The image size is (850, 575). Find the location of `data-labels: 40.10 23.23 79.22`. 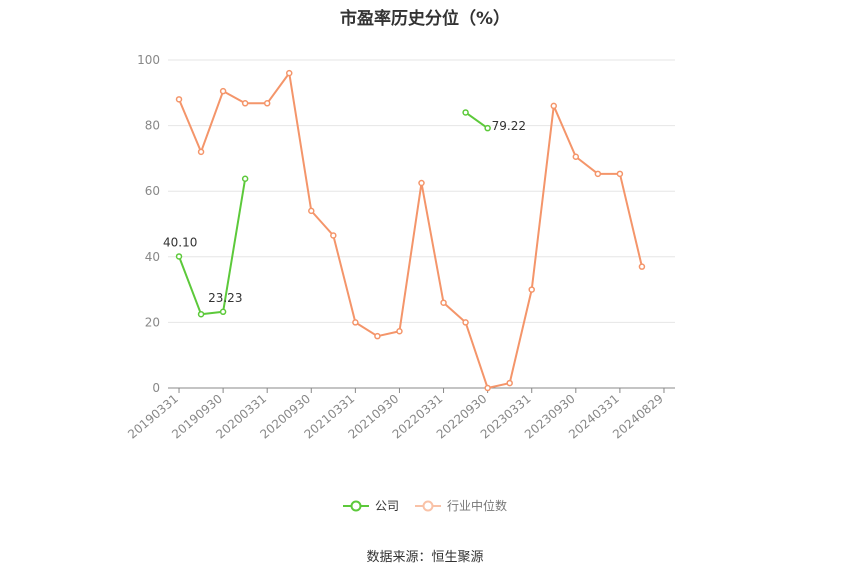

data-labels: 40.10 23.23 79.22 is located at coordinates (344, 212).